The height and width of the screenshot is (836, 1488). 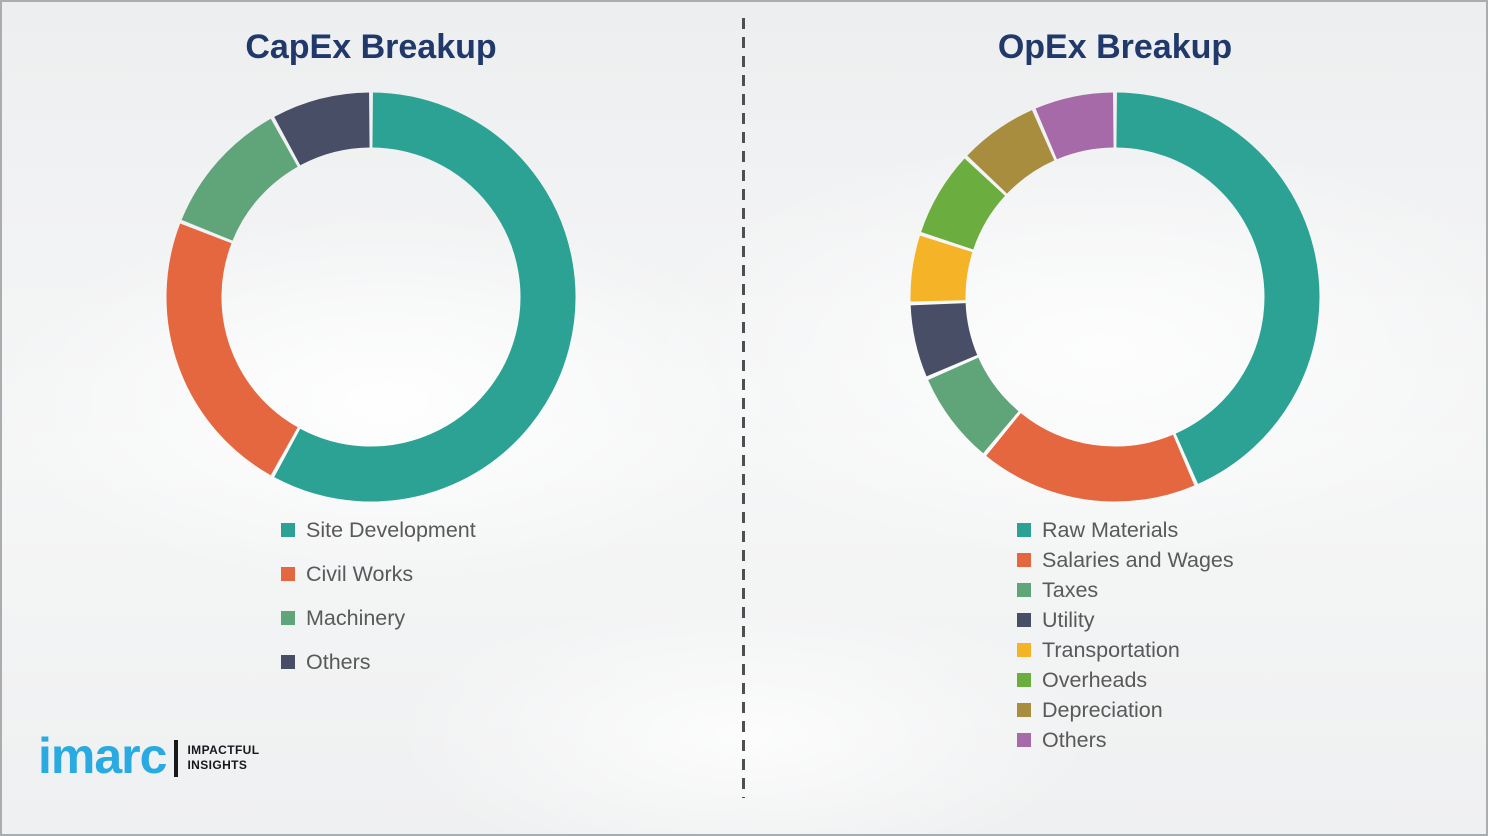 What do you see at coordinates (1068, 619) in the screenshot?
I see `legend-label: Utility` at bounding box center [1068, 619].